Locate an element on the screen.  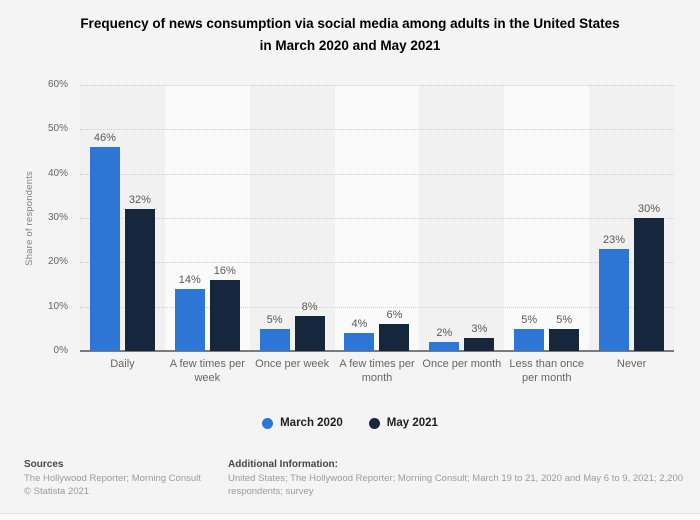
x-category-label: Once per week is located at coordinates (292, 364).